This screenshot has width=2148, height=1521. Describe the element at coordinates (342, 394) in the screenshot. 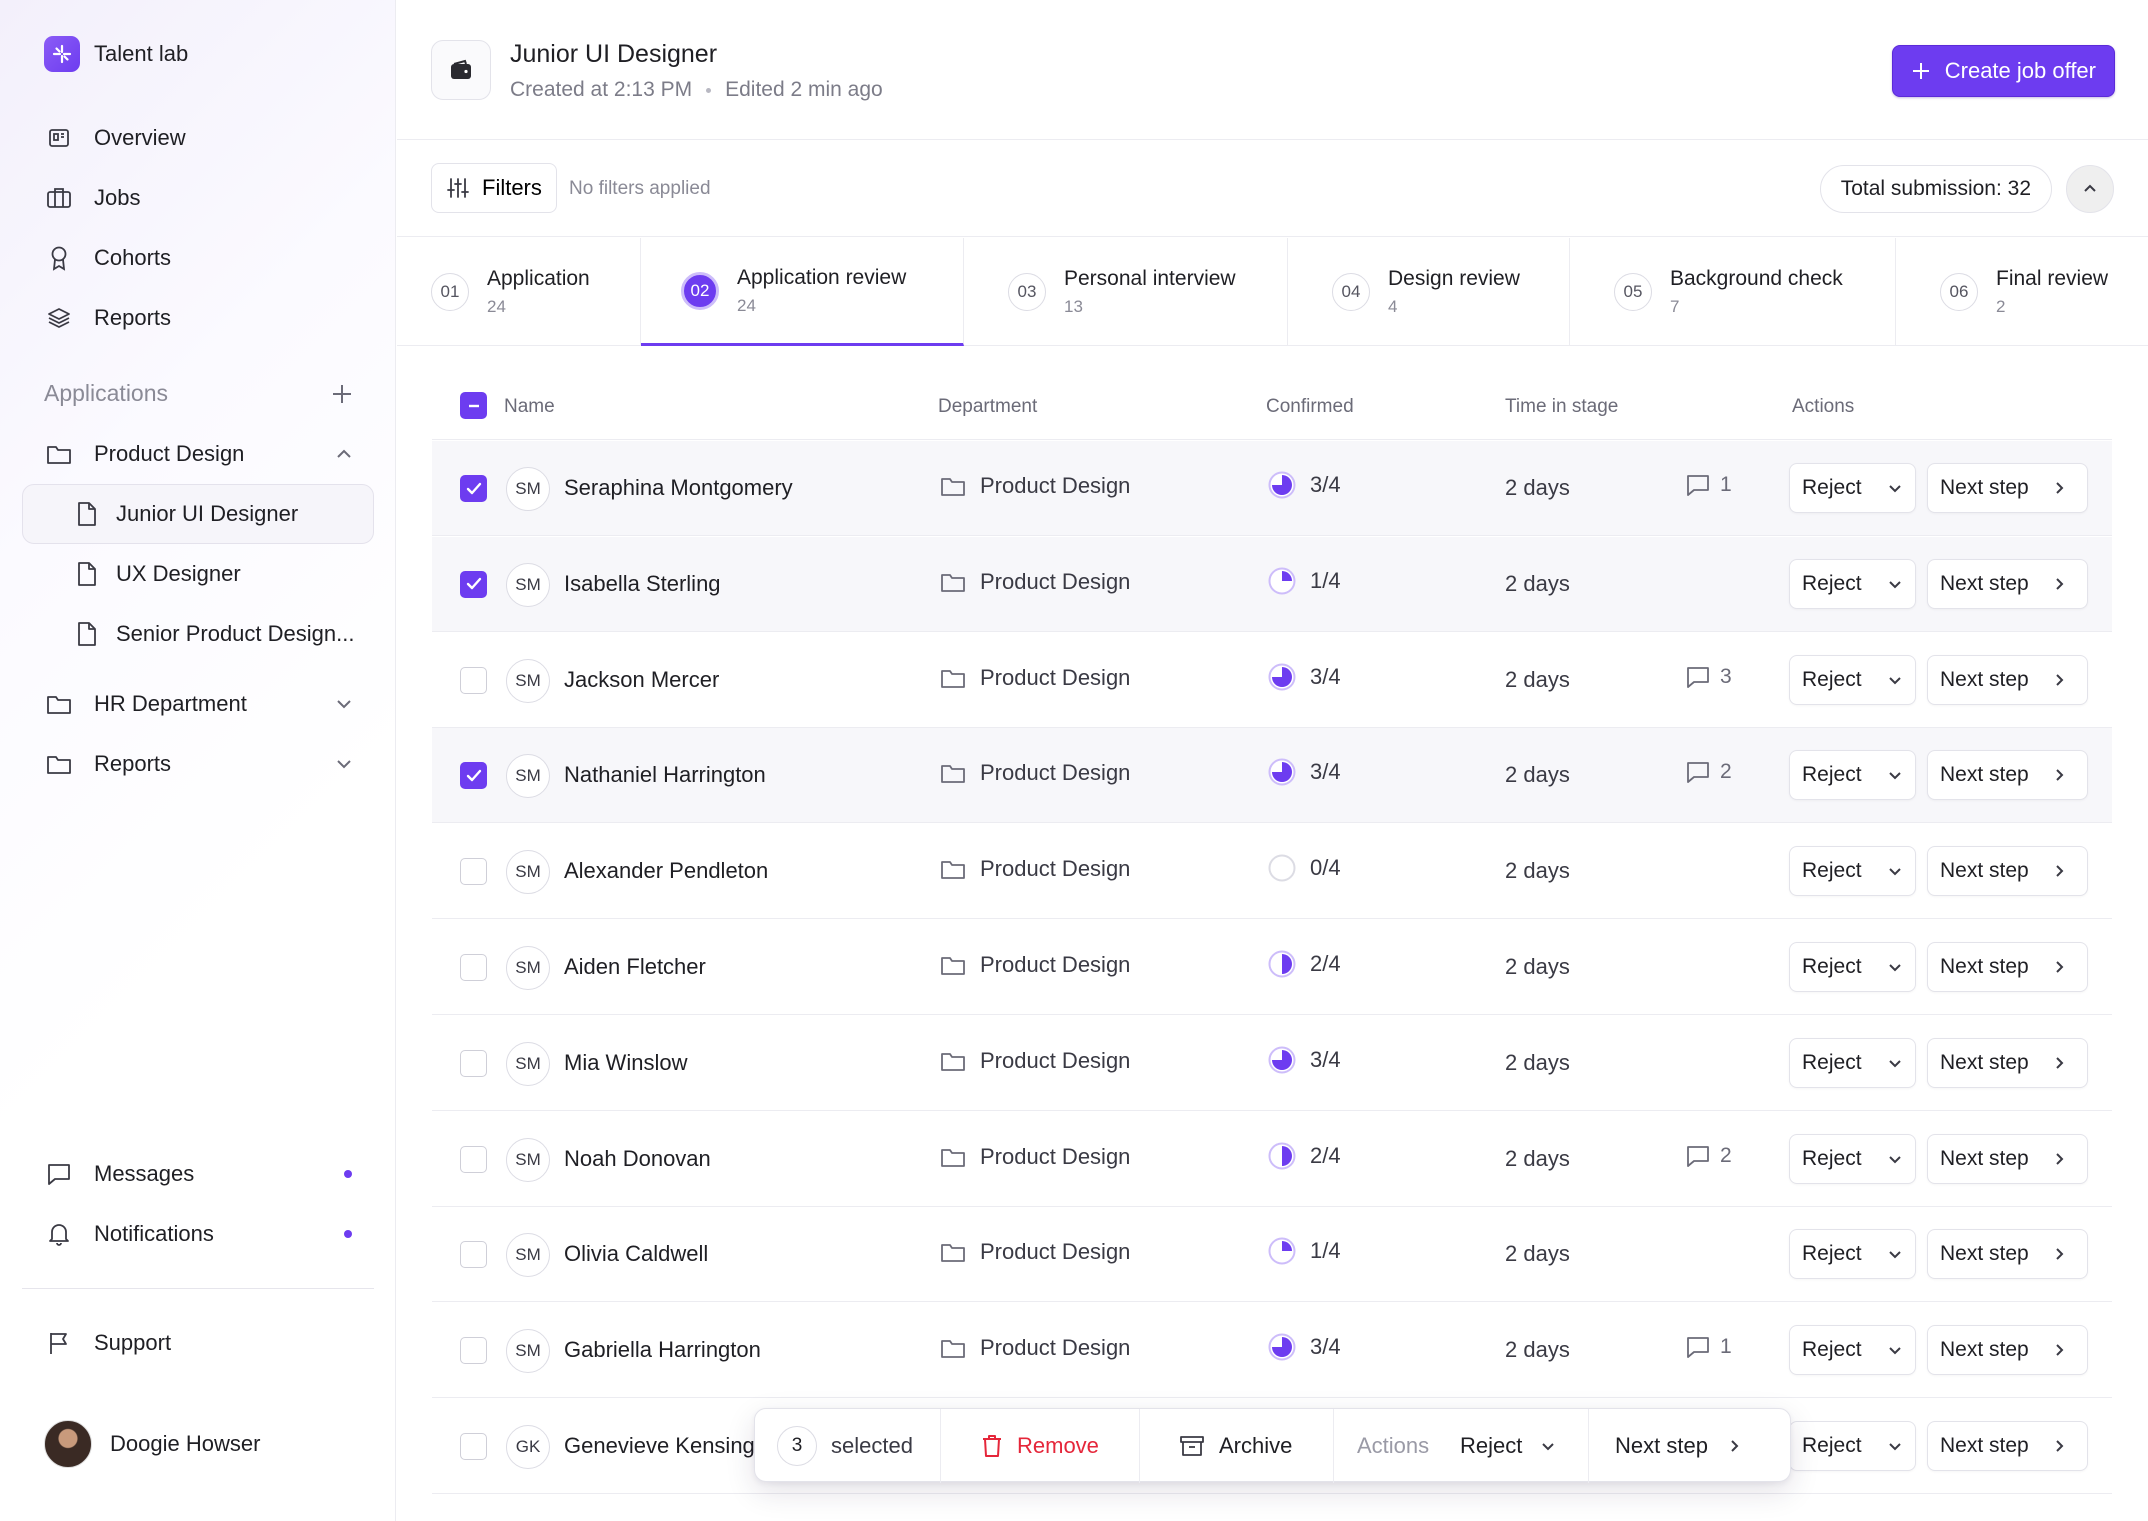

I see `add-application-plus-icon` at that location.